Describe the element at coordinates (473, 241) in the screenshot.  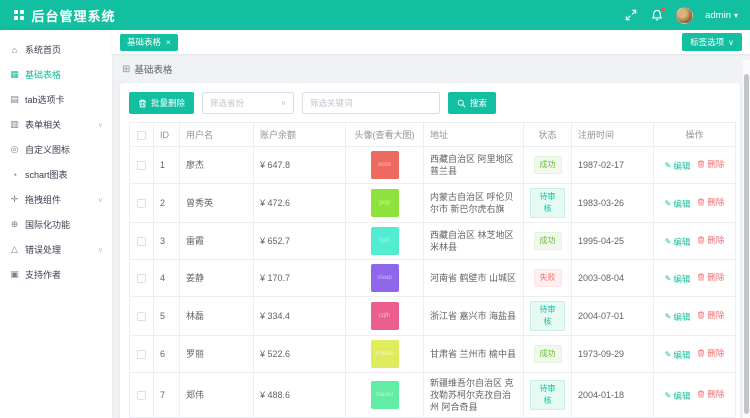
I see `cell-address: 西藏自治区 林芝地区 米林县` at that location.